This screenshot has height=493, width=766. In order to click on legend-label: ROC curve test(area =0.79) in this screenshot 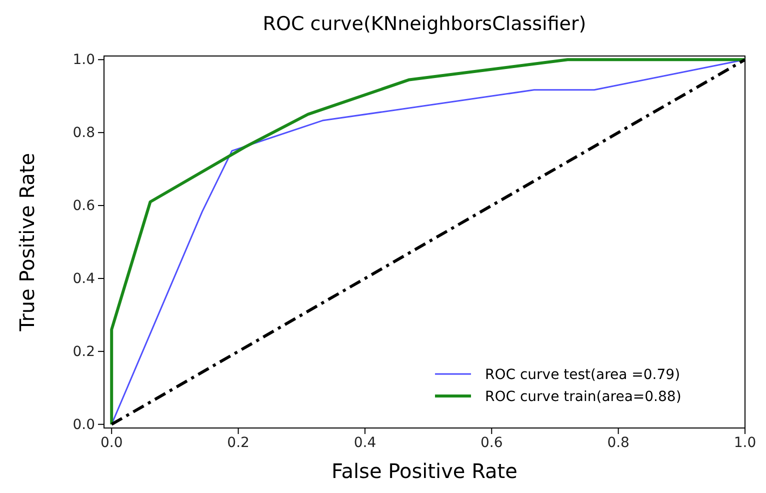, I will do `click(582, 375)`.